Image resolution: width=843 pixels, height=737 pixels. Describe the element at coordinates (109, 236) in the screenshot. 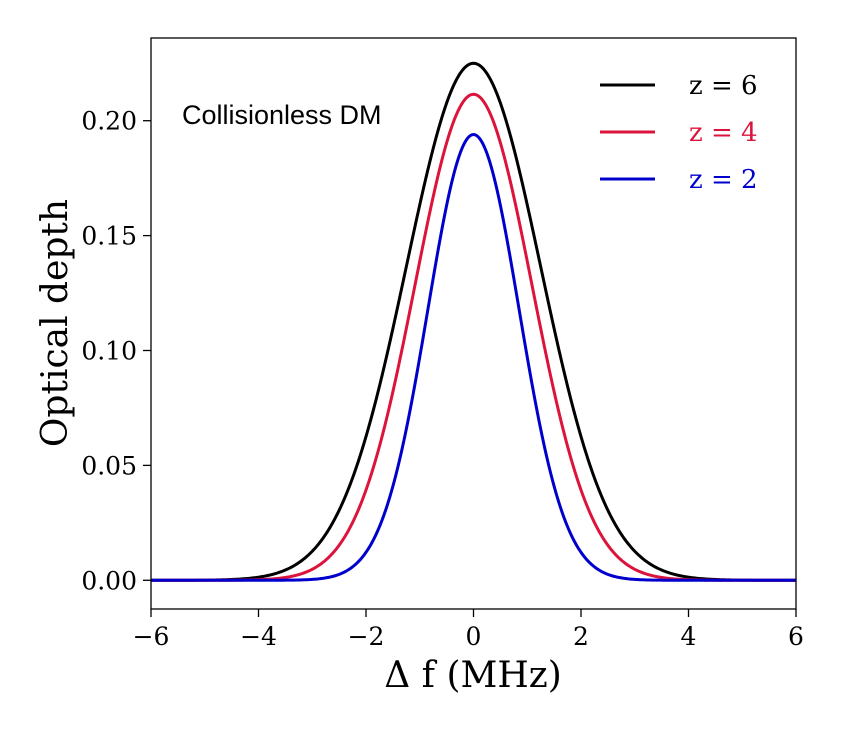

I see `y-tick-label: 0.15` at that location.